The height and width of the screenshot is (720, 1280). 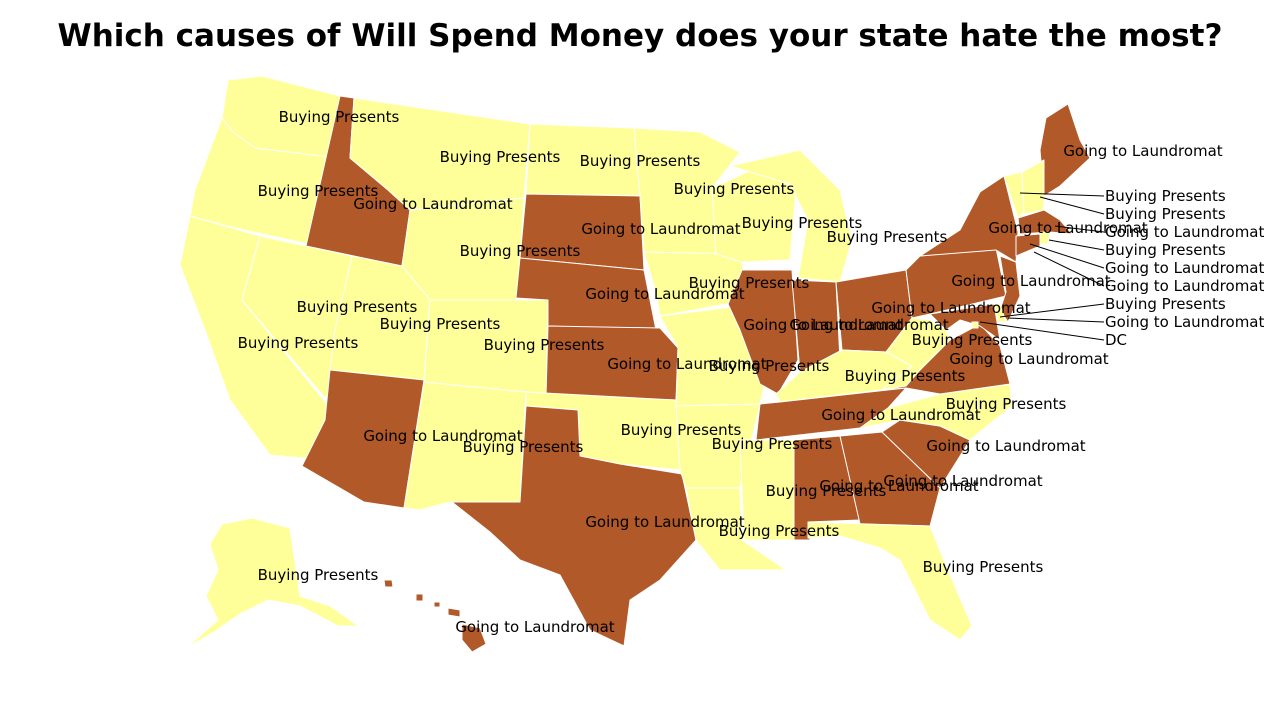 I want to click on state-label-ks: Going to Laundromat, so click(x=686, y=364).